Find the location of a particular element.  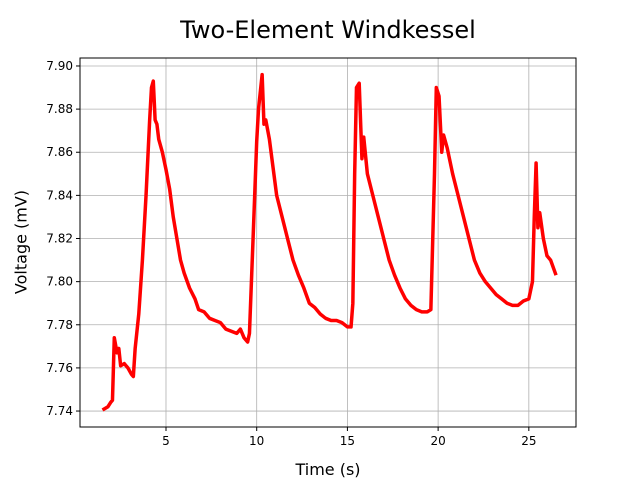

x-tick-label: 20 is located at coordinates (437, 441).